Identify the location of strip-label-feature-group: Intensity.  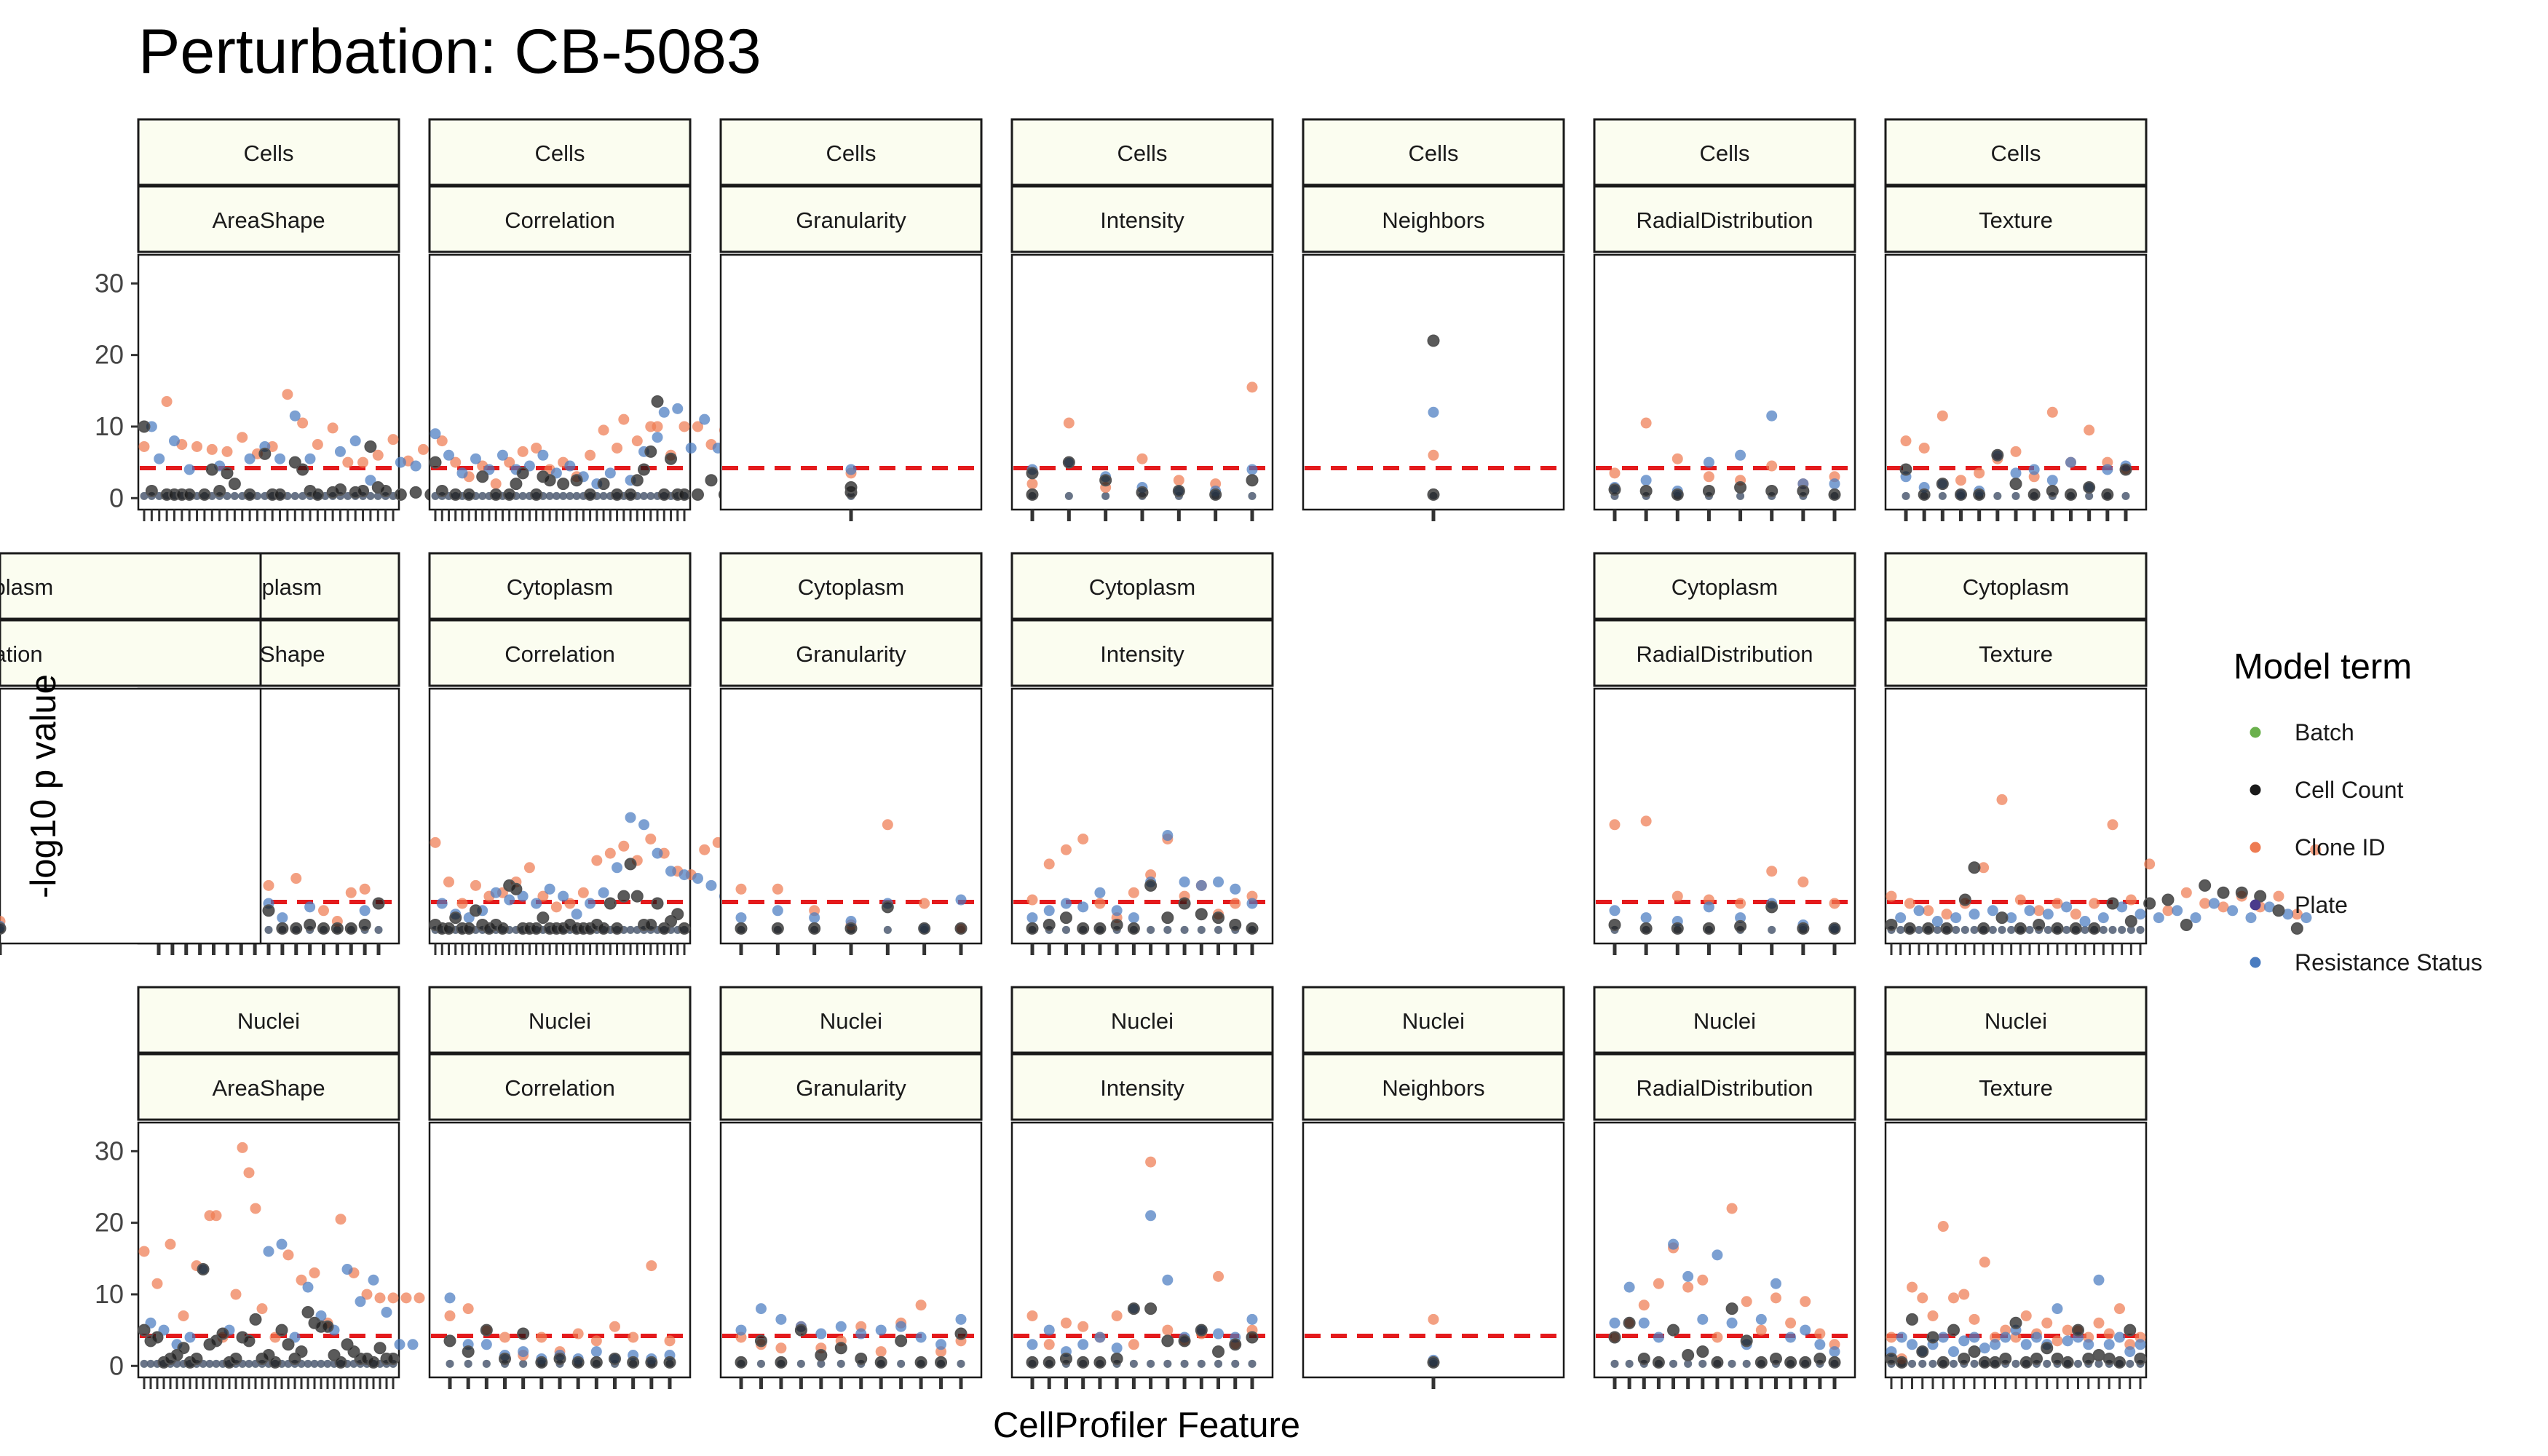
(1142, 654).